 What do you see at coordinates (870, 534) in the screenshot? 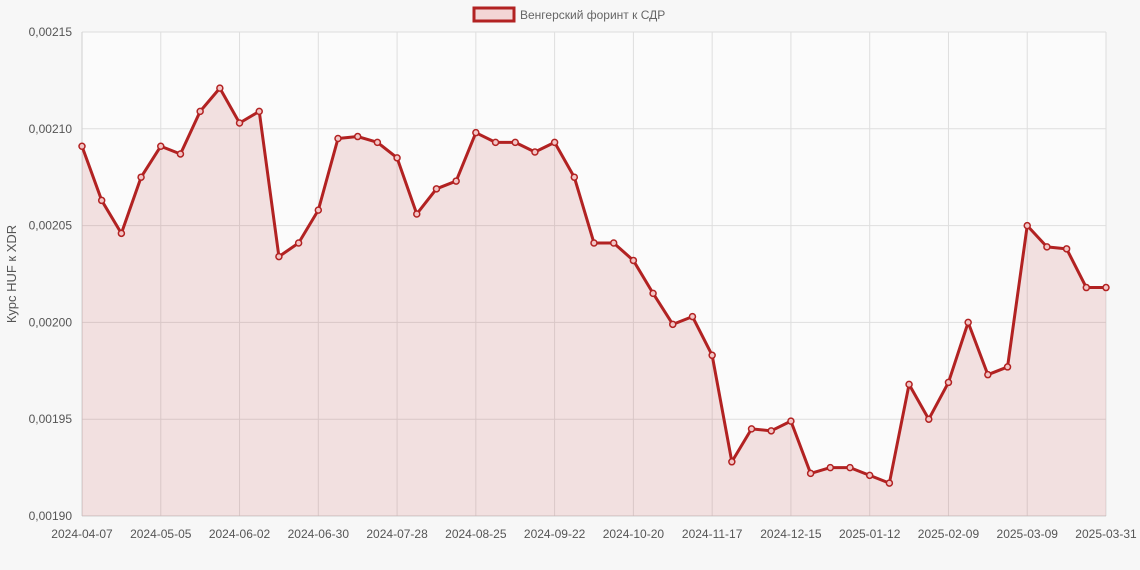
I see `x-tick-label: 2025-01-12` at bounding box center [870, 534].